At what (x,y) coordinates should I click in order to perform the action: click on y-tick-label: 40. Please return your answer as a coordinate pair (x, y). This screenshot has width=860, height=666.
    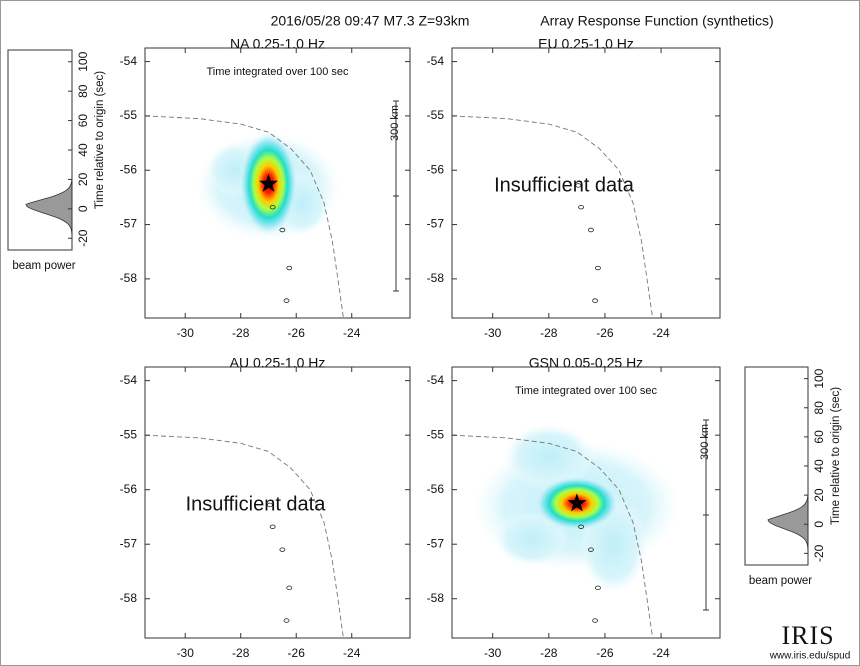
    Looking at the image, I should click on (819, 466).